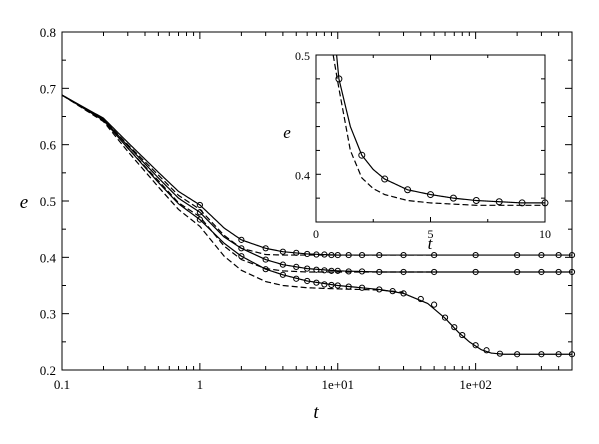 Image resolution: width=599 pixels, height=444 pixels. Describe the element at coordinates (24, 202) in the screenshot. I see `main-y-axis-label: e` at that location.